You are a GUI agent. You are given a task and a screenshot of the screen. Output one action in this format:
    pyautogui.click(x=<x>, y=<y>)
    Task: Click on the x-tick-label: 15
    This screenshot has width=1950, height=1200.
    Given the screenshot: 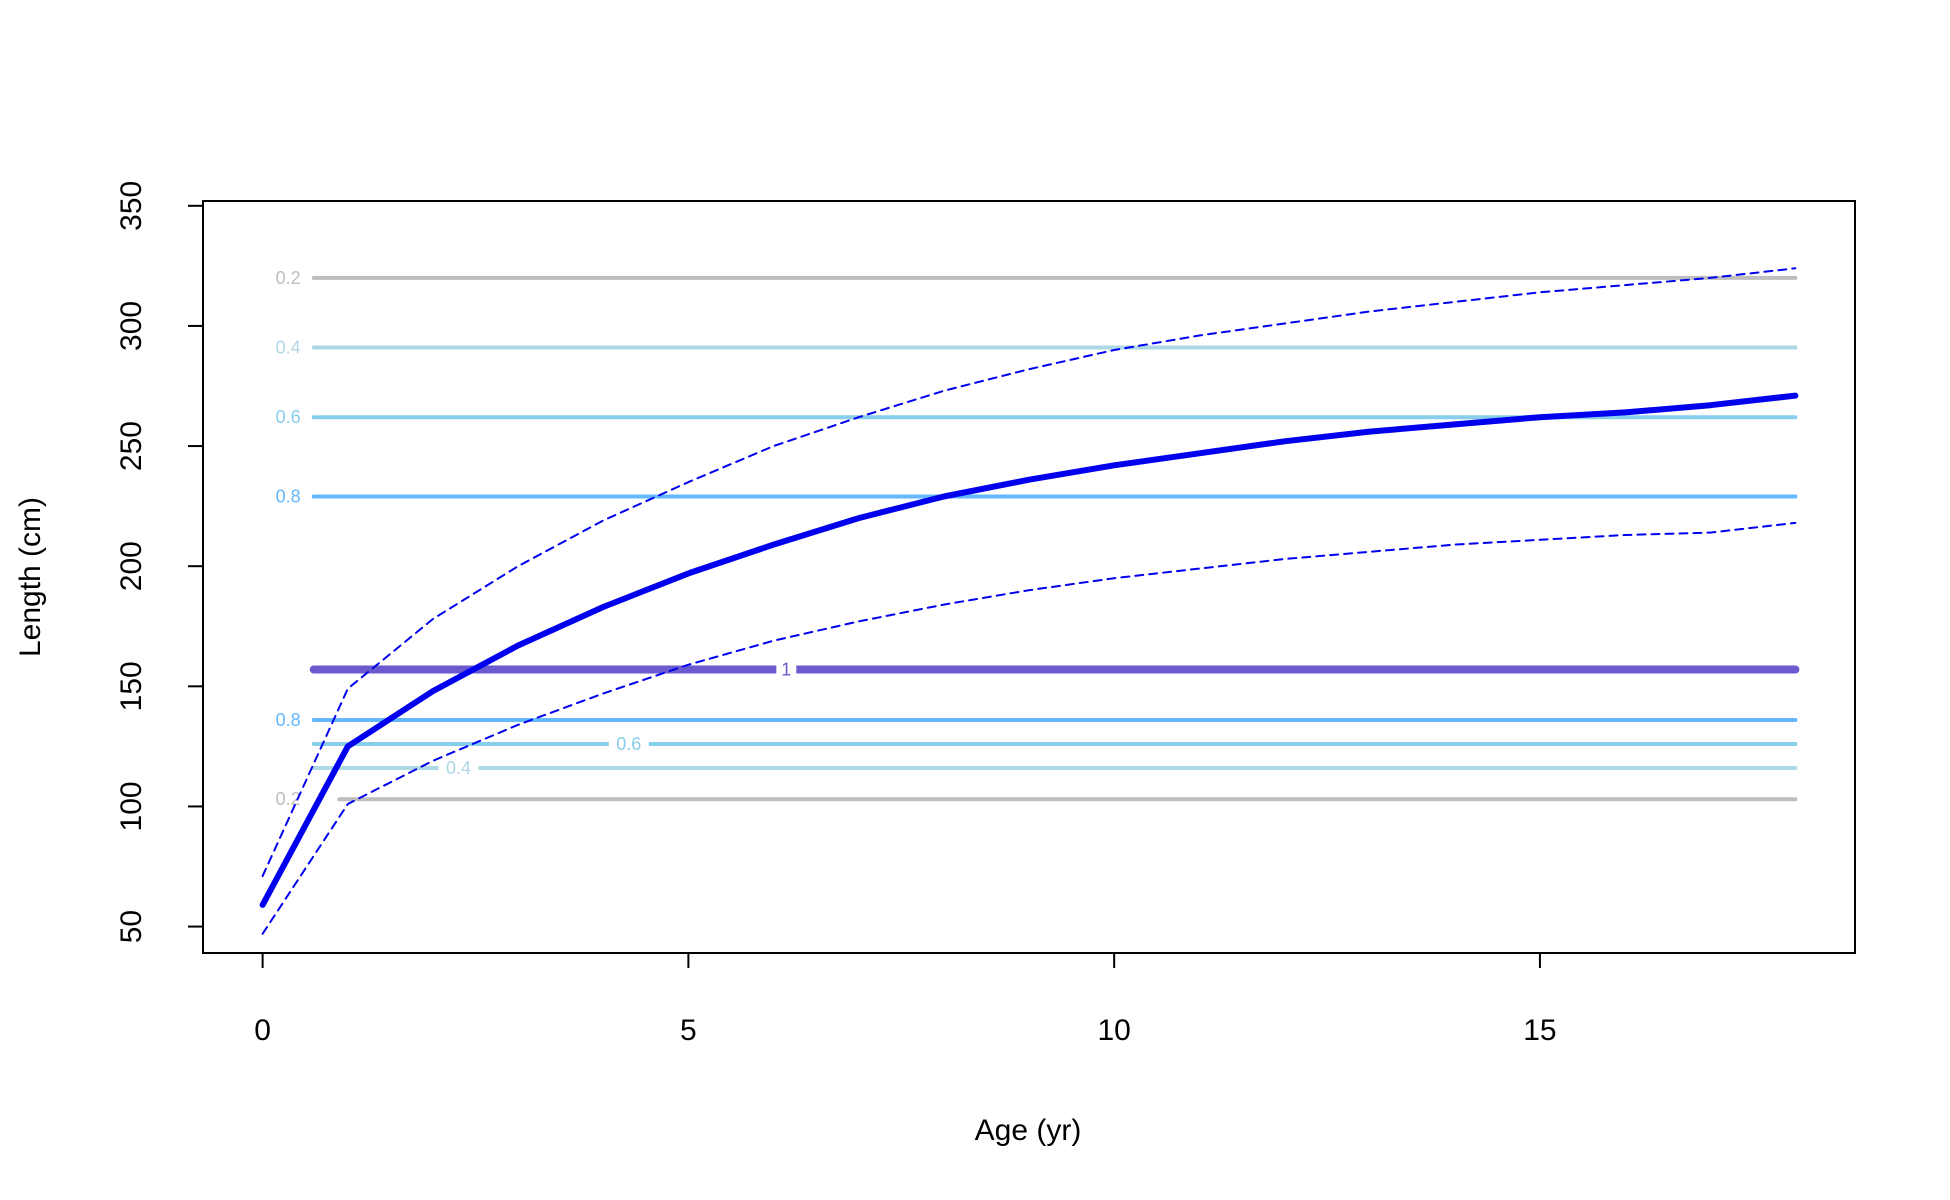 What is the action you would take?
    pyautogui.click(x=1539, y=1030)
    